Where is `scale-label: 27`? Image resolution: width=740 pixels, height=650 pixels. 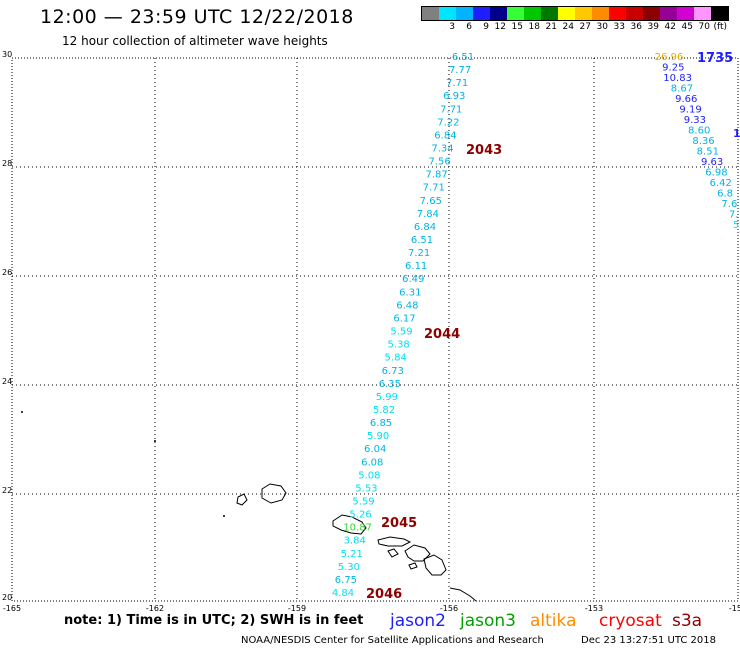 scale-label: 27 is located at coordinates (585, 27).